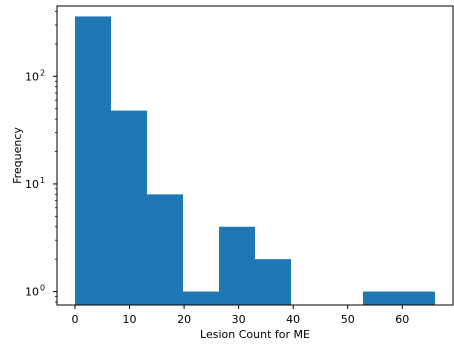  What do you see at coordinates (32, 76) in the screenshot?
I see `y-tick-label-2: 10` at bounding box center [32, 76].